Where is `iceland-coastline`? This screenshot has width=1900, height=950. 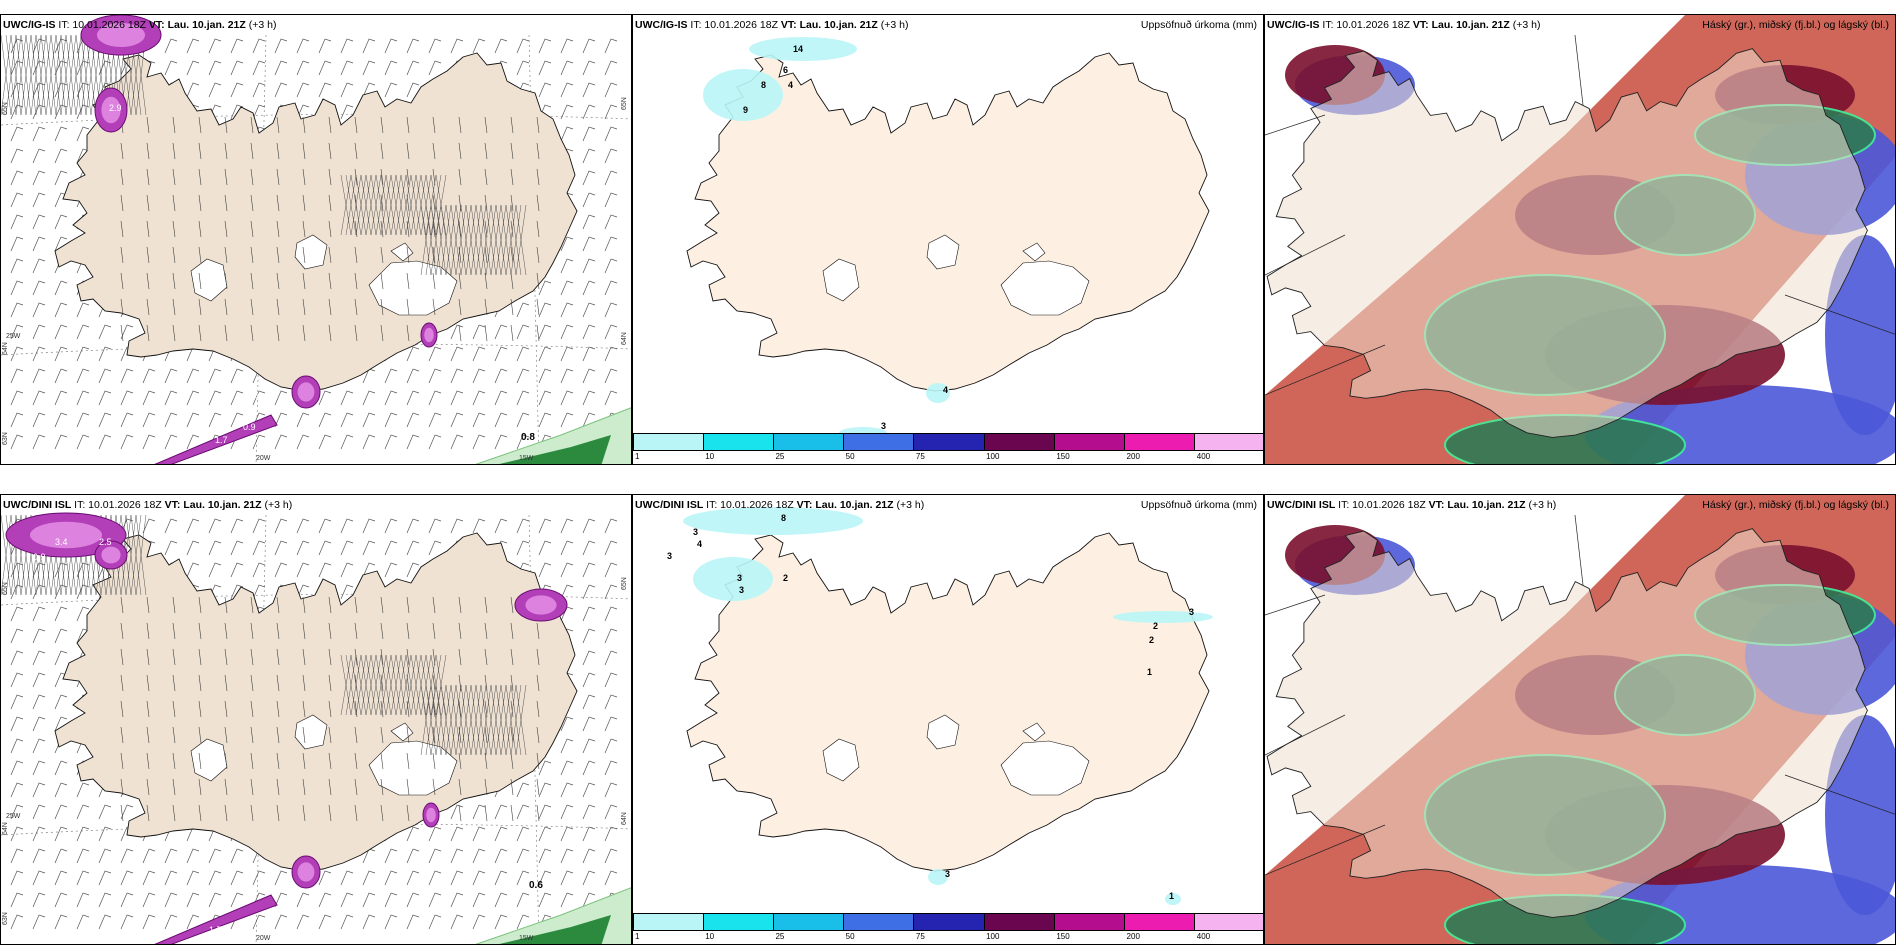 iceland-coastline is located at coordinates (1567, 243).